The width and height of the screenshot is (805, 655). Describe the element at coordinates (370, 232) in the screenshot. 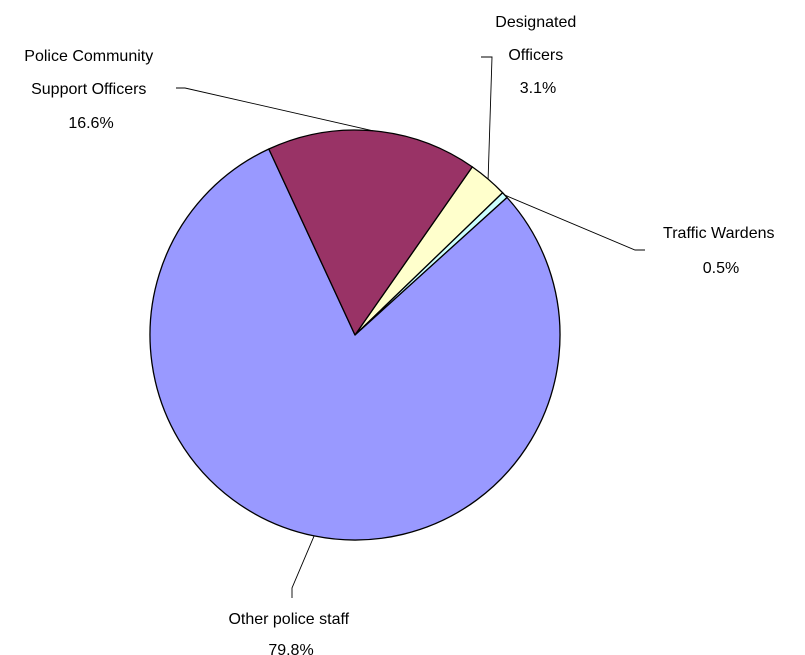

I see `slice-police-community-support-officers` at that location.